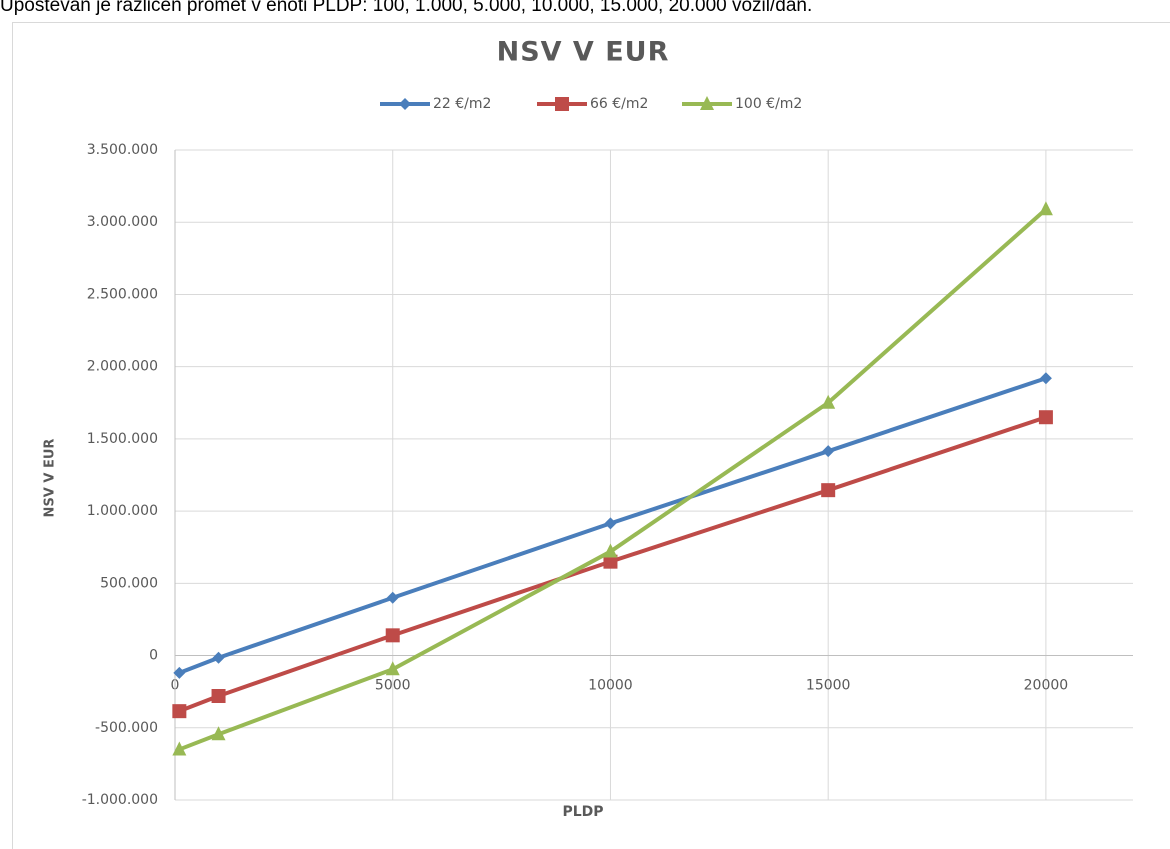  Describe the element at coordinates (129, 583) in the screenshot. I see `y-tick-label: 500.000` at that location.